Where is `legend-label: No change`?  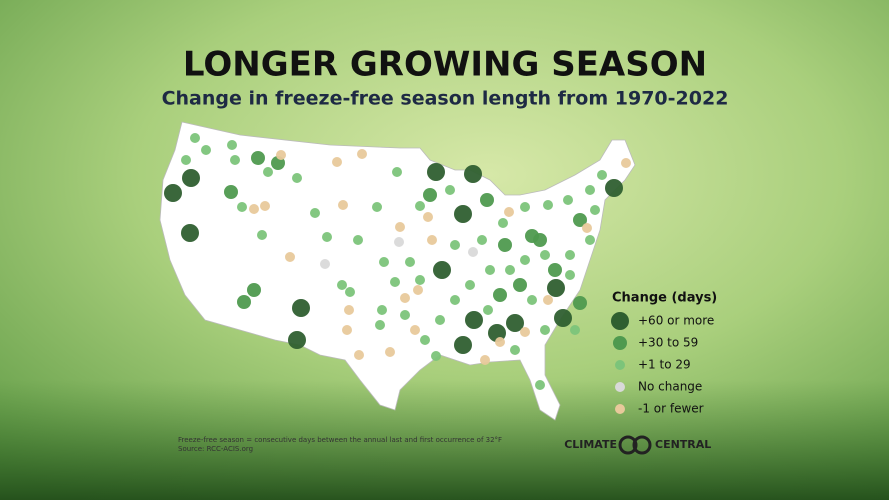 legend-label: No change is located at coordinates (670, 387).